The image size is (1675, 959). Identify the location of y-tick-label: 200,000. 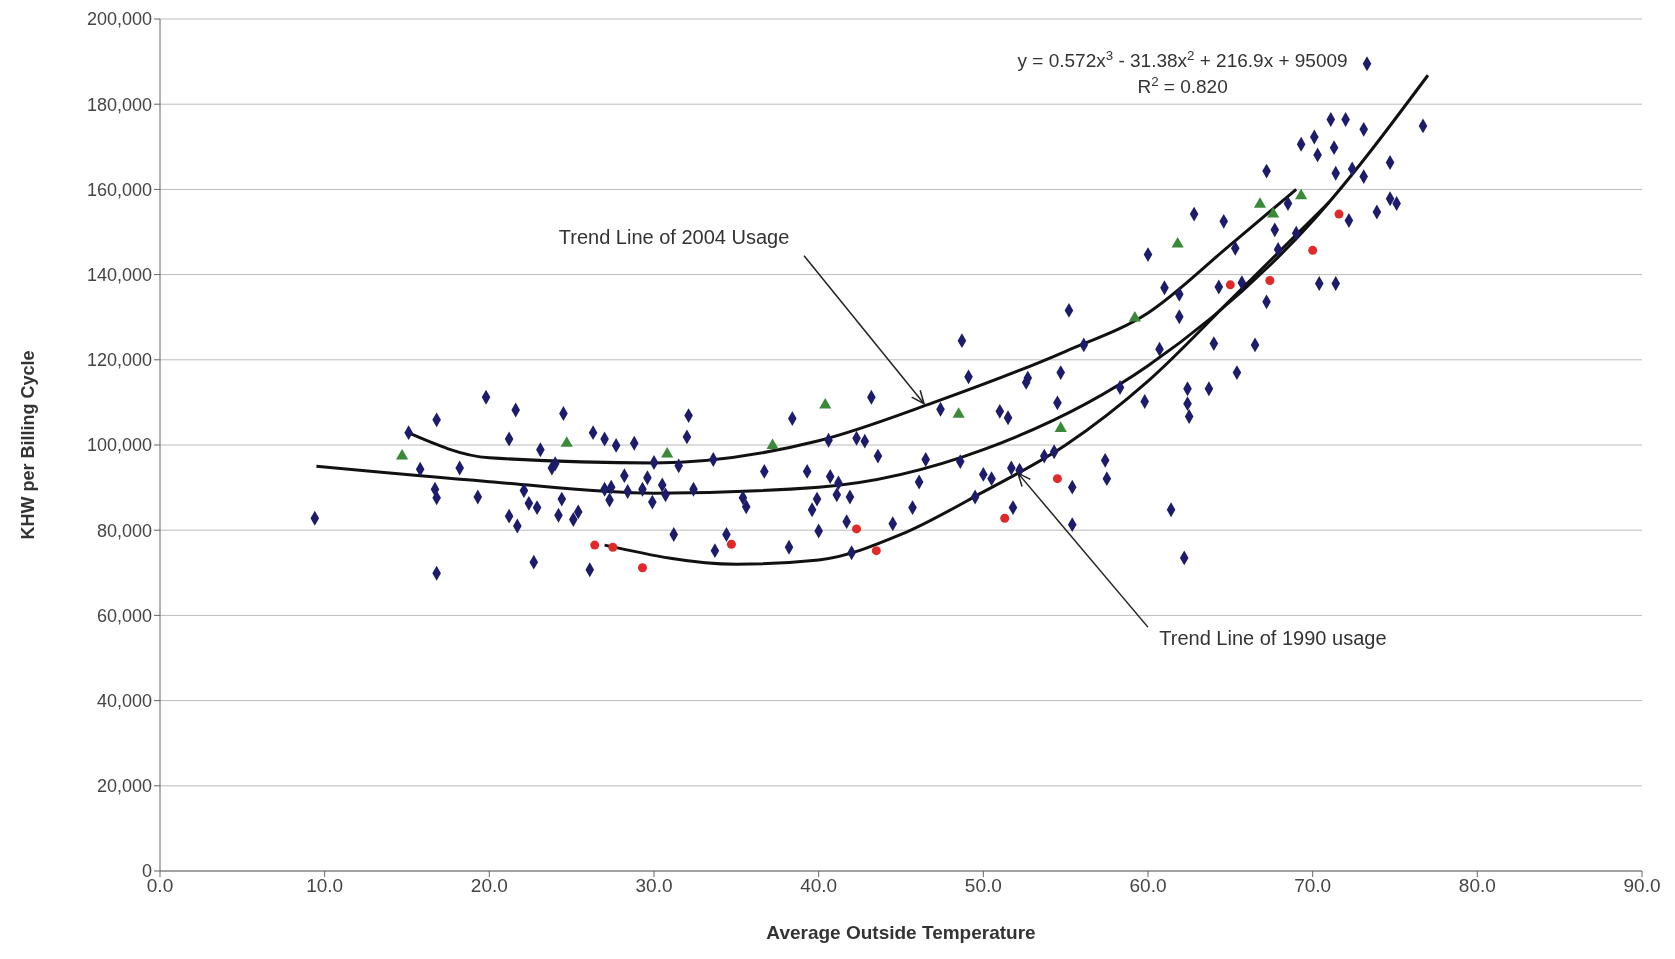
(119, 19).